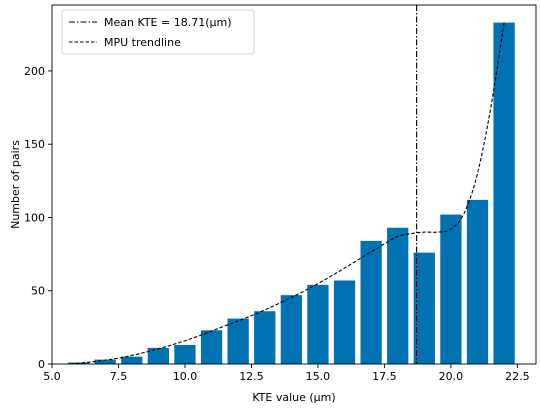 The width and height of the screenshot is (540, 408). I want to click on y-tick-label: 0, so click(41, 364).